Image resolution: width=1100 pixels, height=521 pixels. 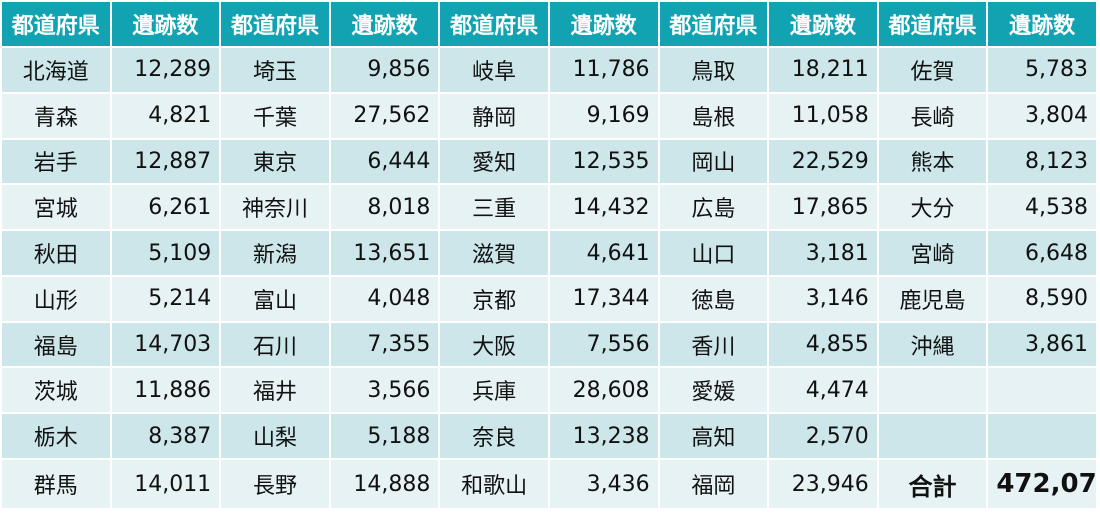 What do you see at coordinates (713, 298) in the screenshot?
I see `prefecture-cell: 徳島` at bounding box center [713, 298].